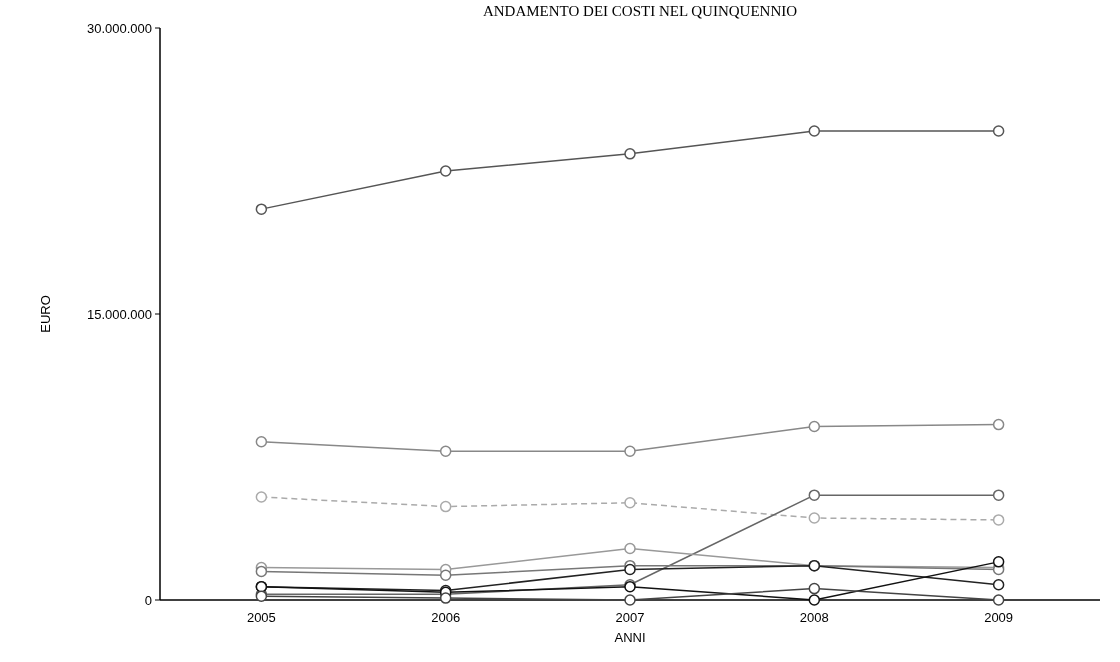 This screenshot has width=1120, height=662. I want to click on x-tick-label: 2009, so click(999, 617).